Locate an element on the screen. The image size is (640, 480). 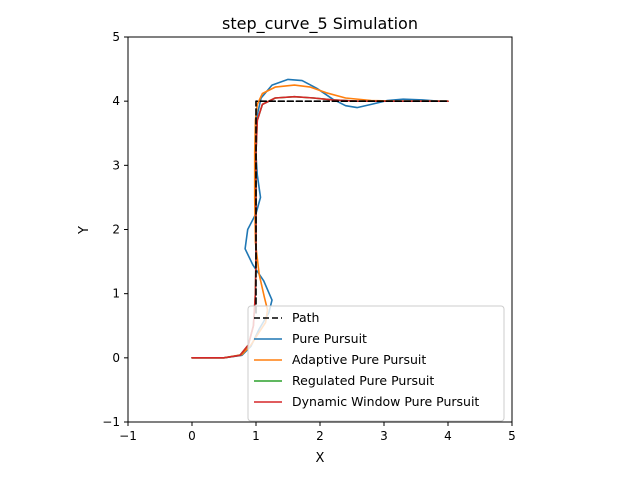
y-tick-label: 1 is located at coordinates (116, 294).